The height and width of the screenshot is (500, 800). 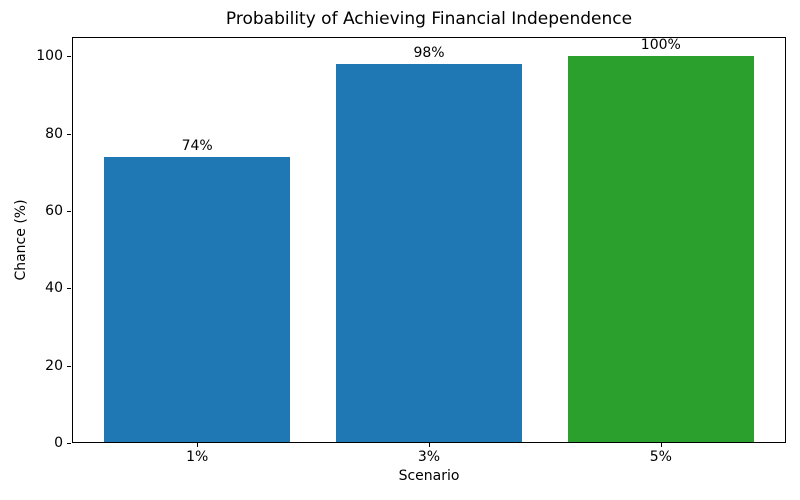 I want to click on y-tick-label: 40, so click(x=54, y=288).